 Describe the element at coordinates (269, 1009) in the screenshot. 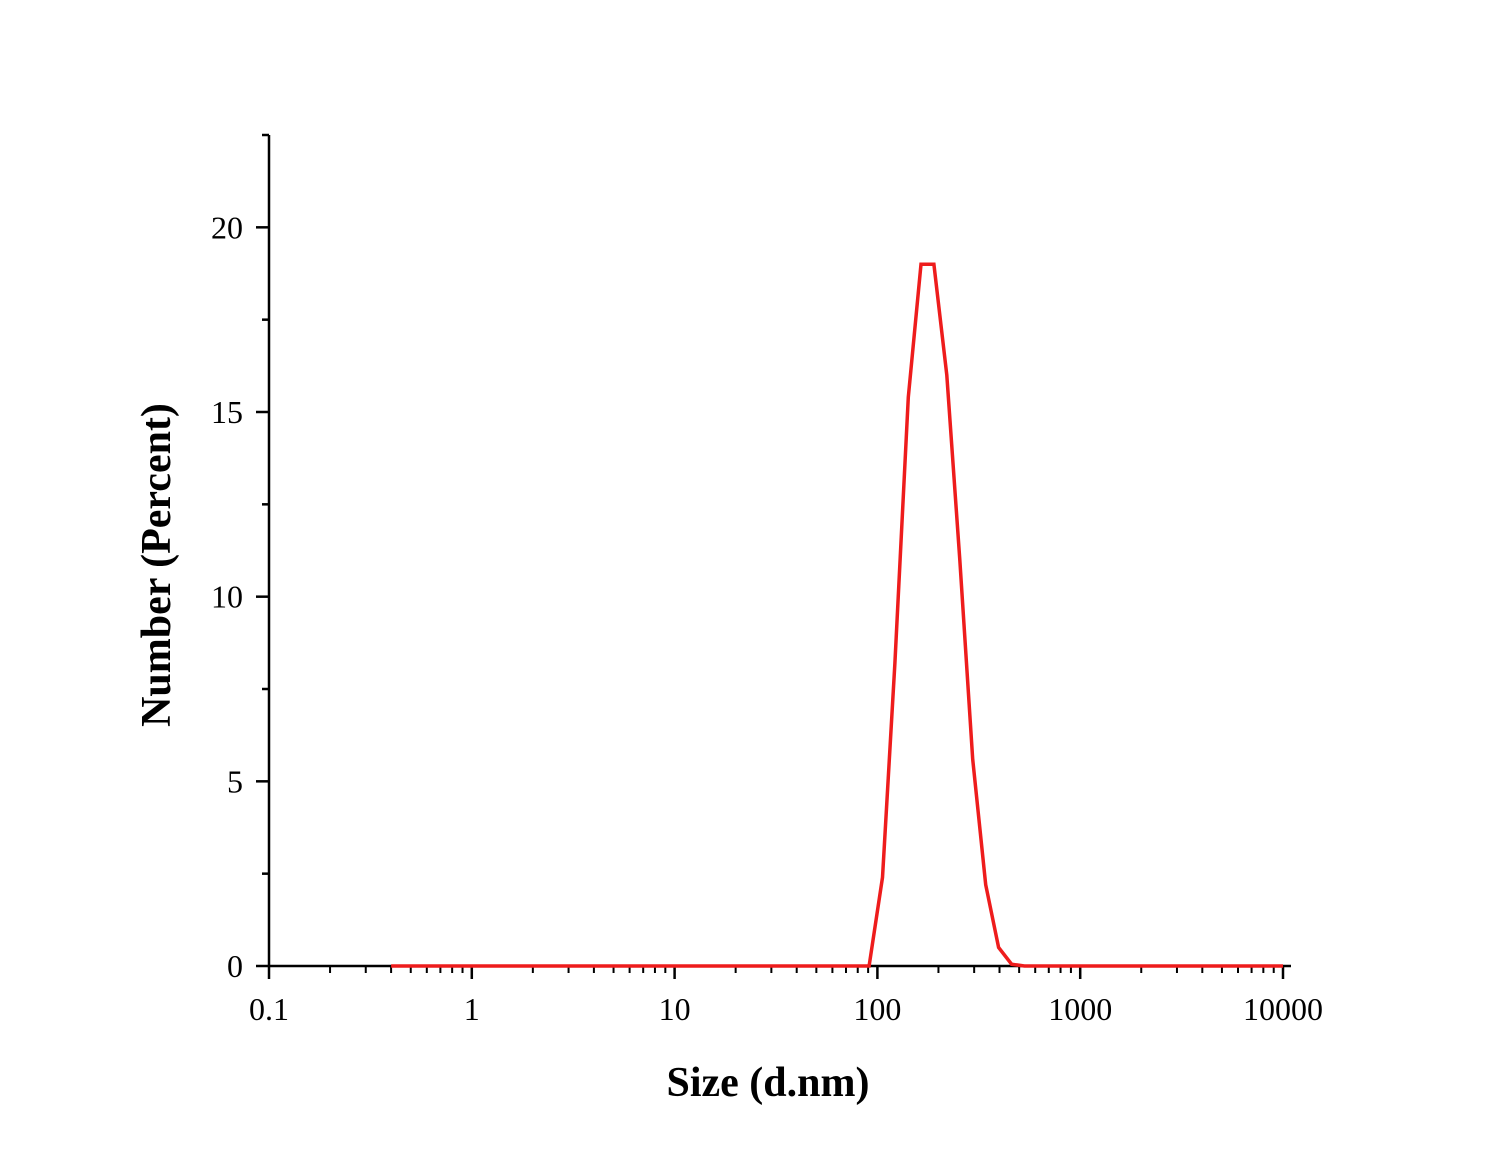

I see `x-tick-label: 0.1` at that location.